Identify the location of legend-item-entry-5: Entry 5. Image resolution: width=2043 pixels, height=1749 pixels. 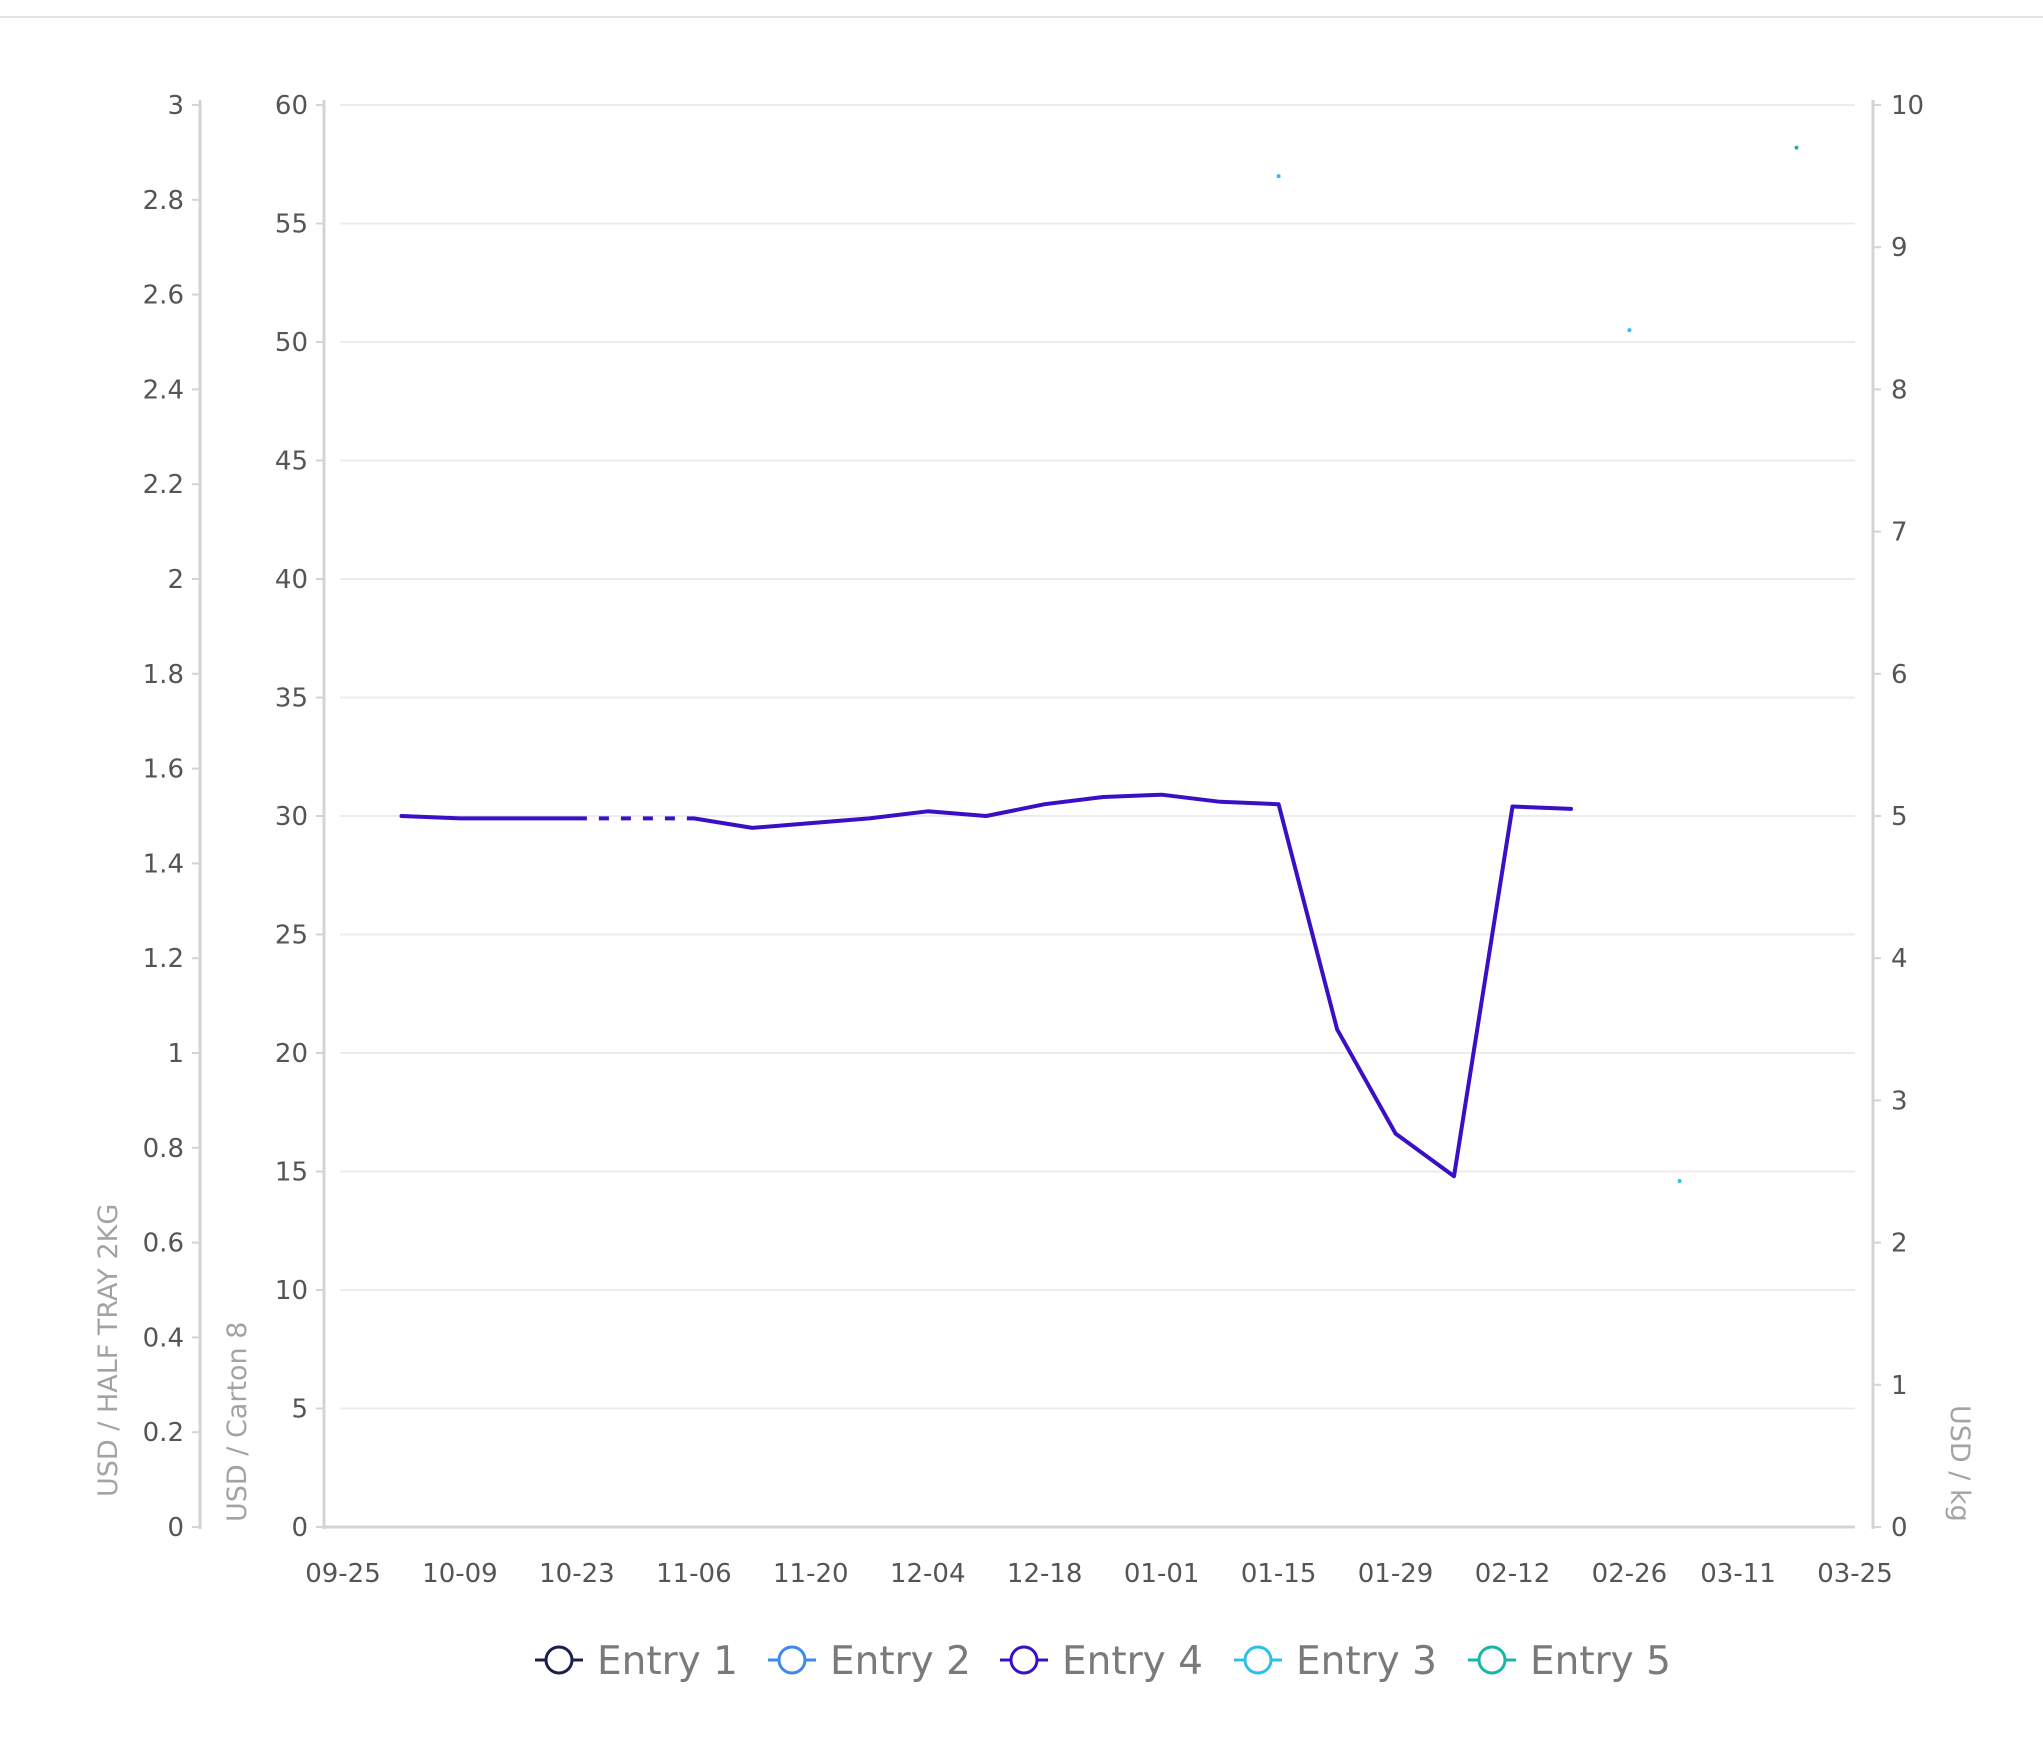
(1569, 1661).